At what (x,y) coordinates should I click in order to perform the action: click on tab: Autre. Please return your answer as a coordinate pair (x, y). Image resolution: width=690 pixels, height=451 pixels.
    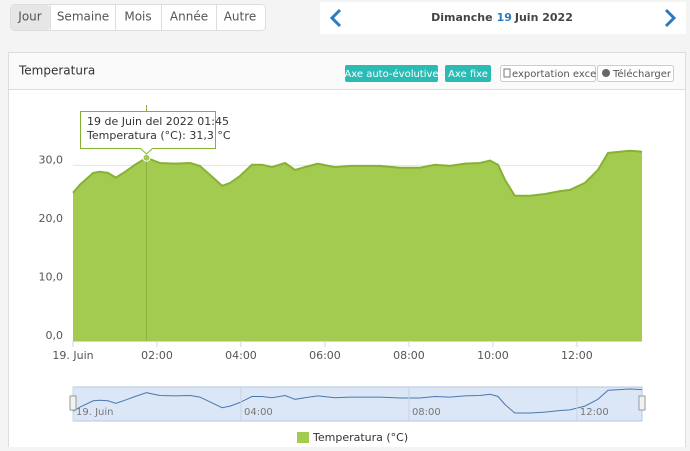
    Looking at the image, I should click on (240, 17).